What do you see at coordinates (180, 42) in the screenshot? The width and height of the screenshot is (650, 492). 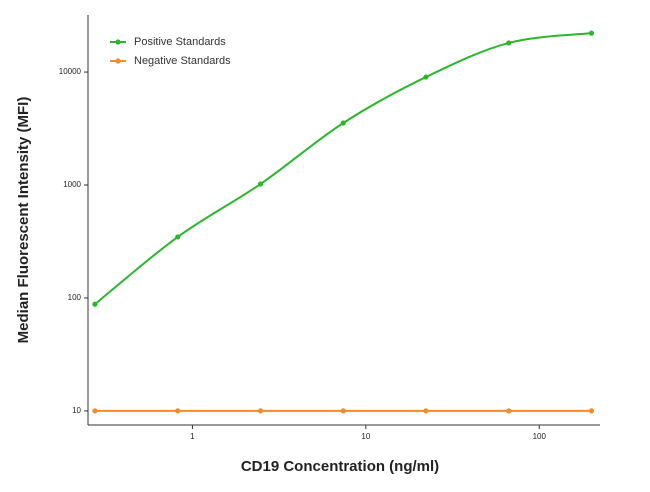 I see `legend-label: Positive Standards` at bounding box center [180, 42].